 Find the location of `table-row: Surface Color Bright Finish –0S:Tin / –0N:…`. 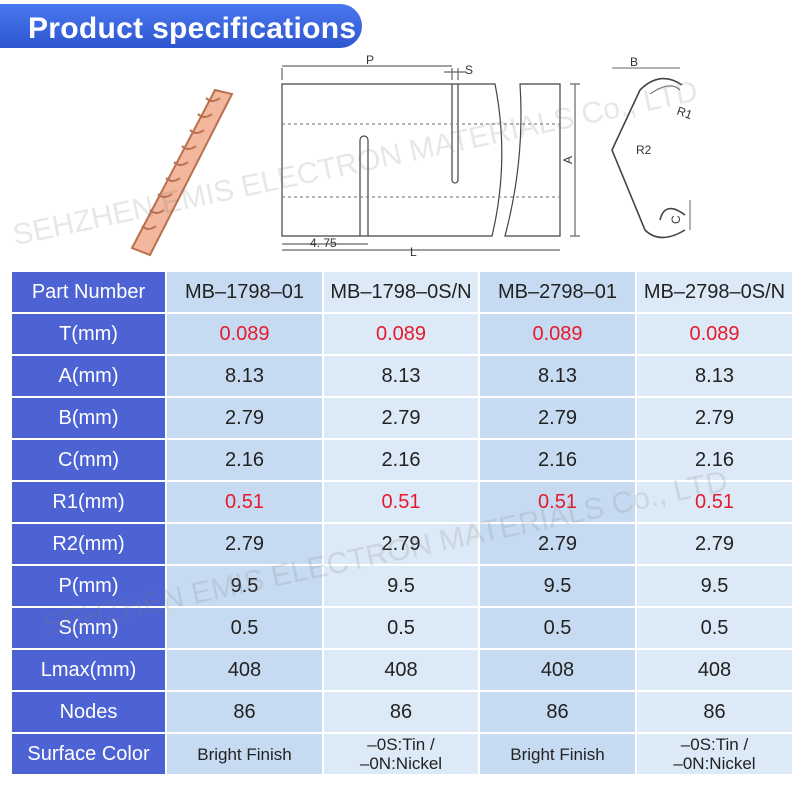

table-row: Surface Color Bright Finish –0S:Tin / –0N:… is located at coordinates (402, 754).